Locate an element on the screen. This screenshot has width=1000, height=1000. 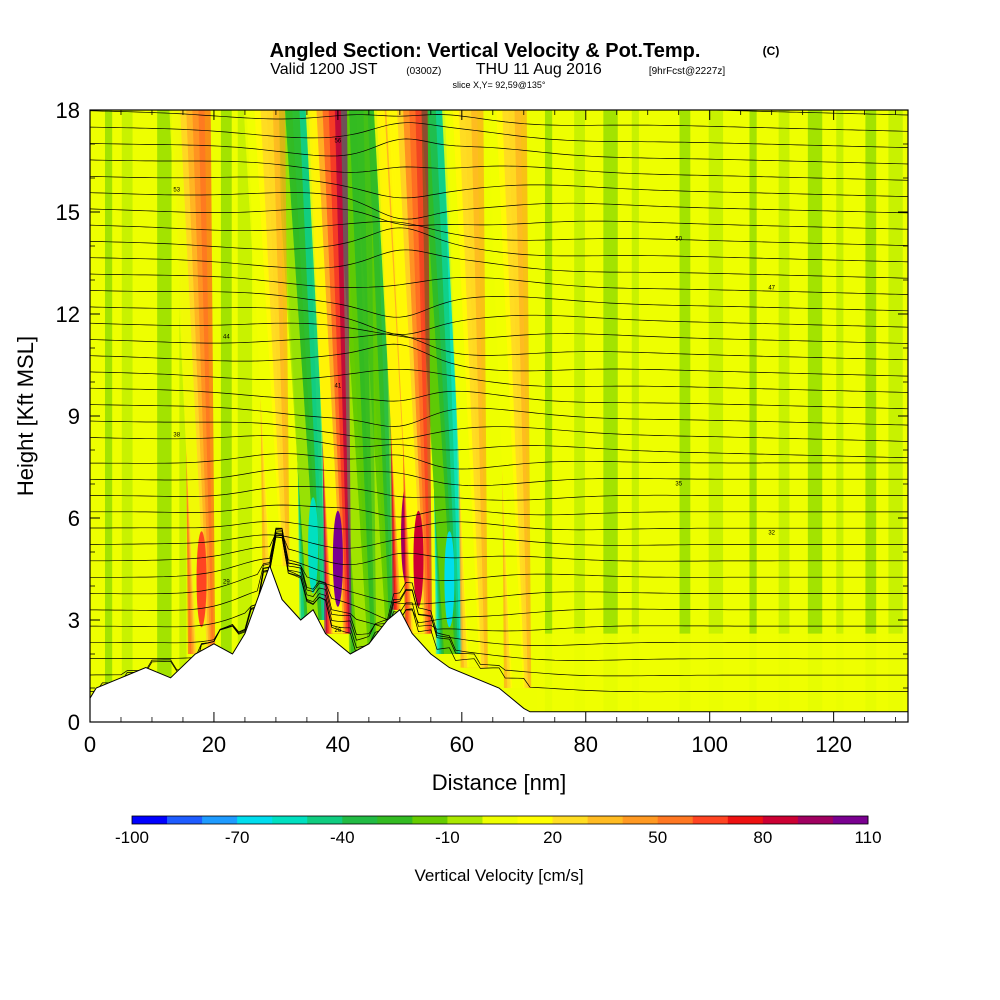
theta-contour-label: 59 is located at coordinates (226, 93).